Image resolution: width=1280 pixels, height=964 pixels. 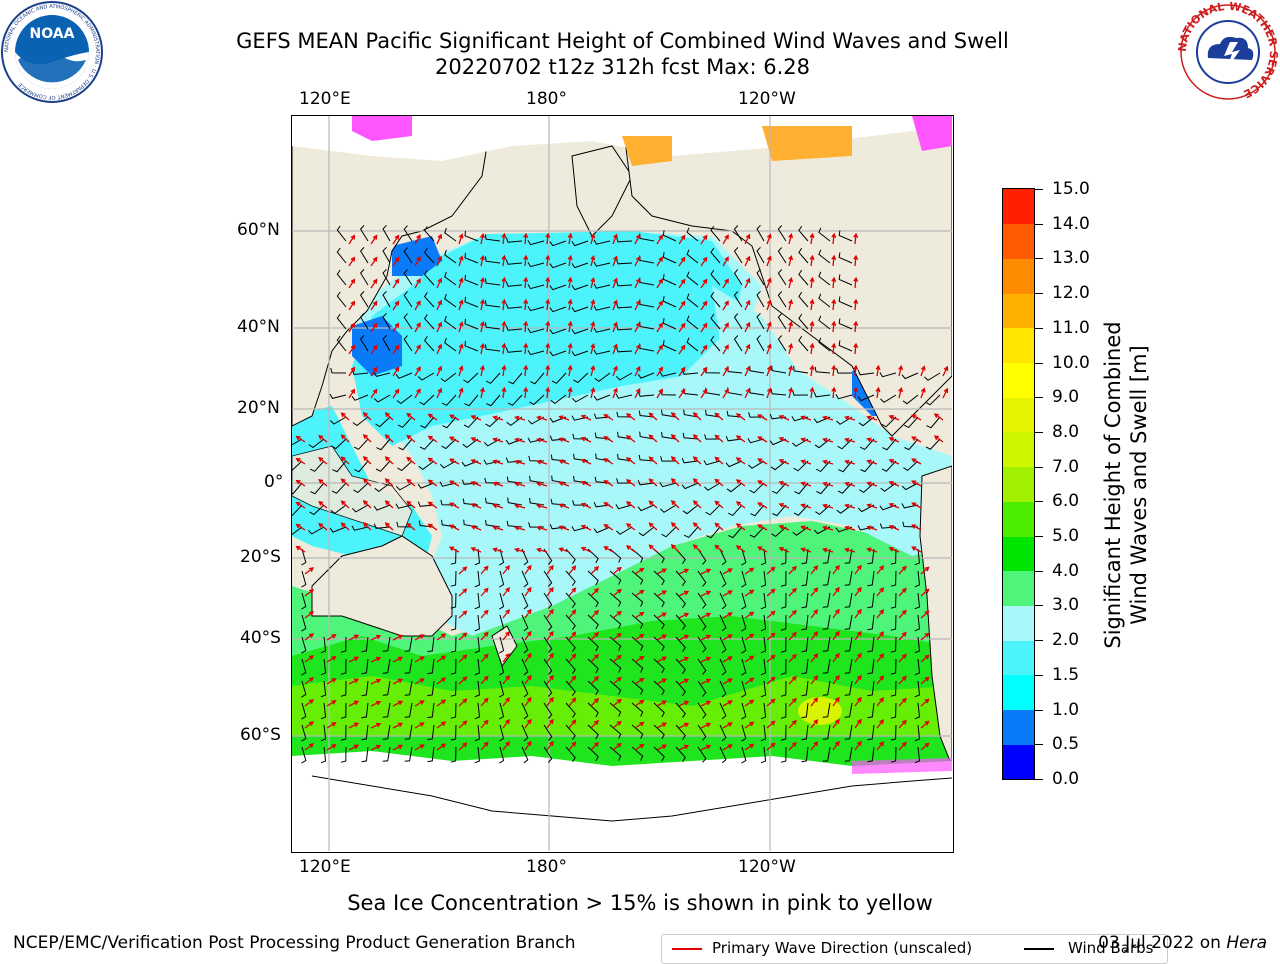 What do you see at coordinates (1111, 948) in the screenshot?
I see `legend-barb-label: Wind Barbs` at bounding box center [1111, 948].